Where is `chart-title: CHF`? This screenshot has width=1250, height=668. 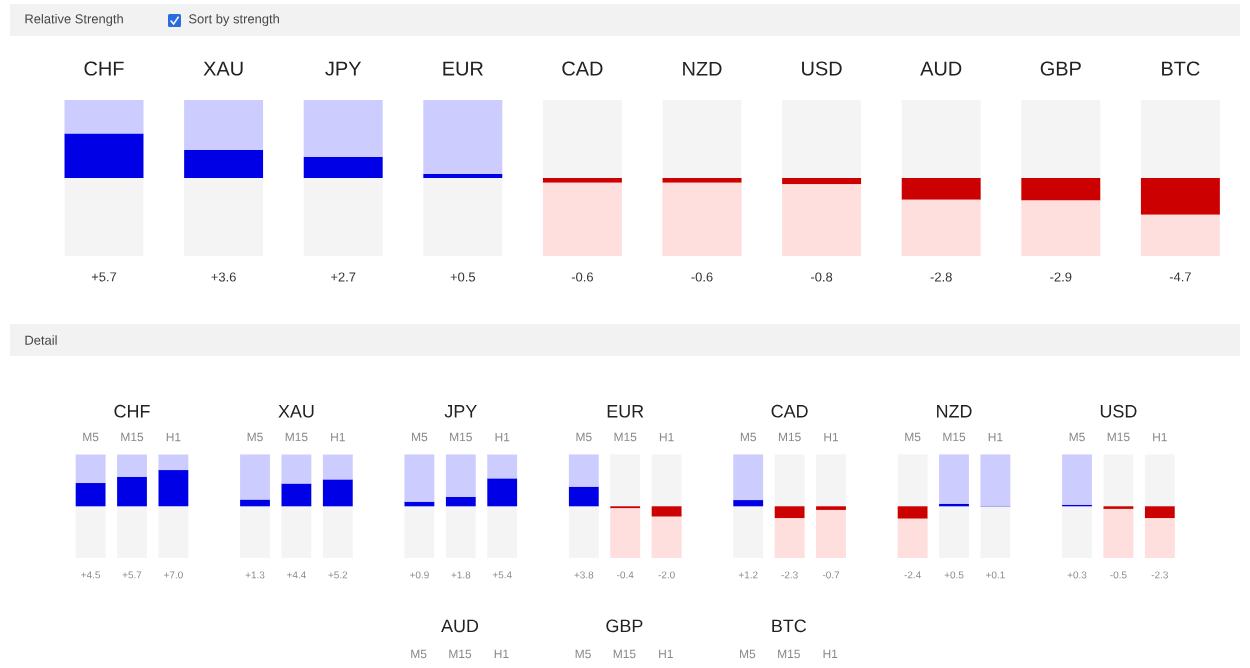
chart-title: CHF is located at coordinates (132, 411).